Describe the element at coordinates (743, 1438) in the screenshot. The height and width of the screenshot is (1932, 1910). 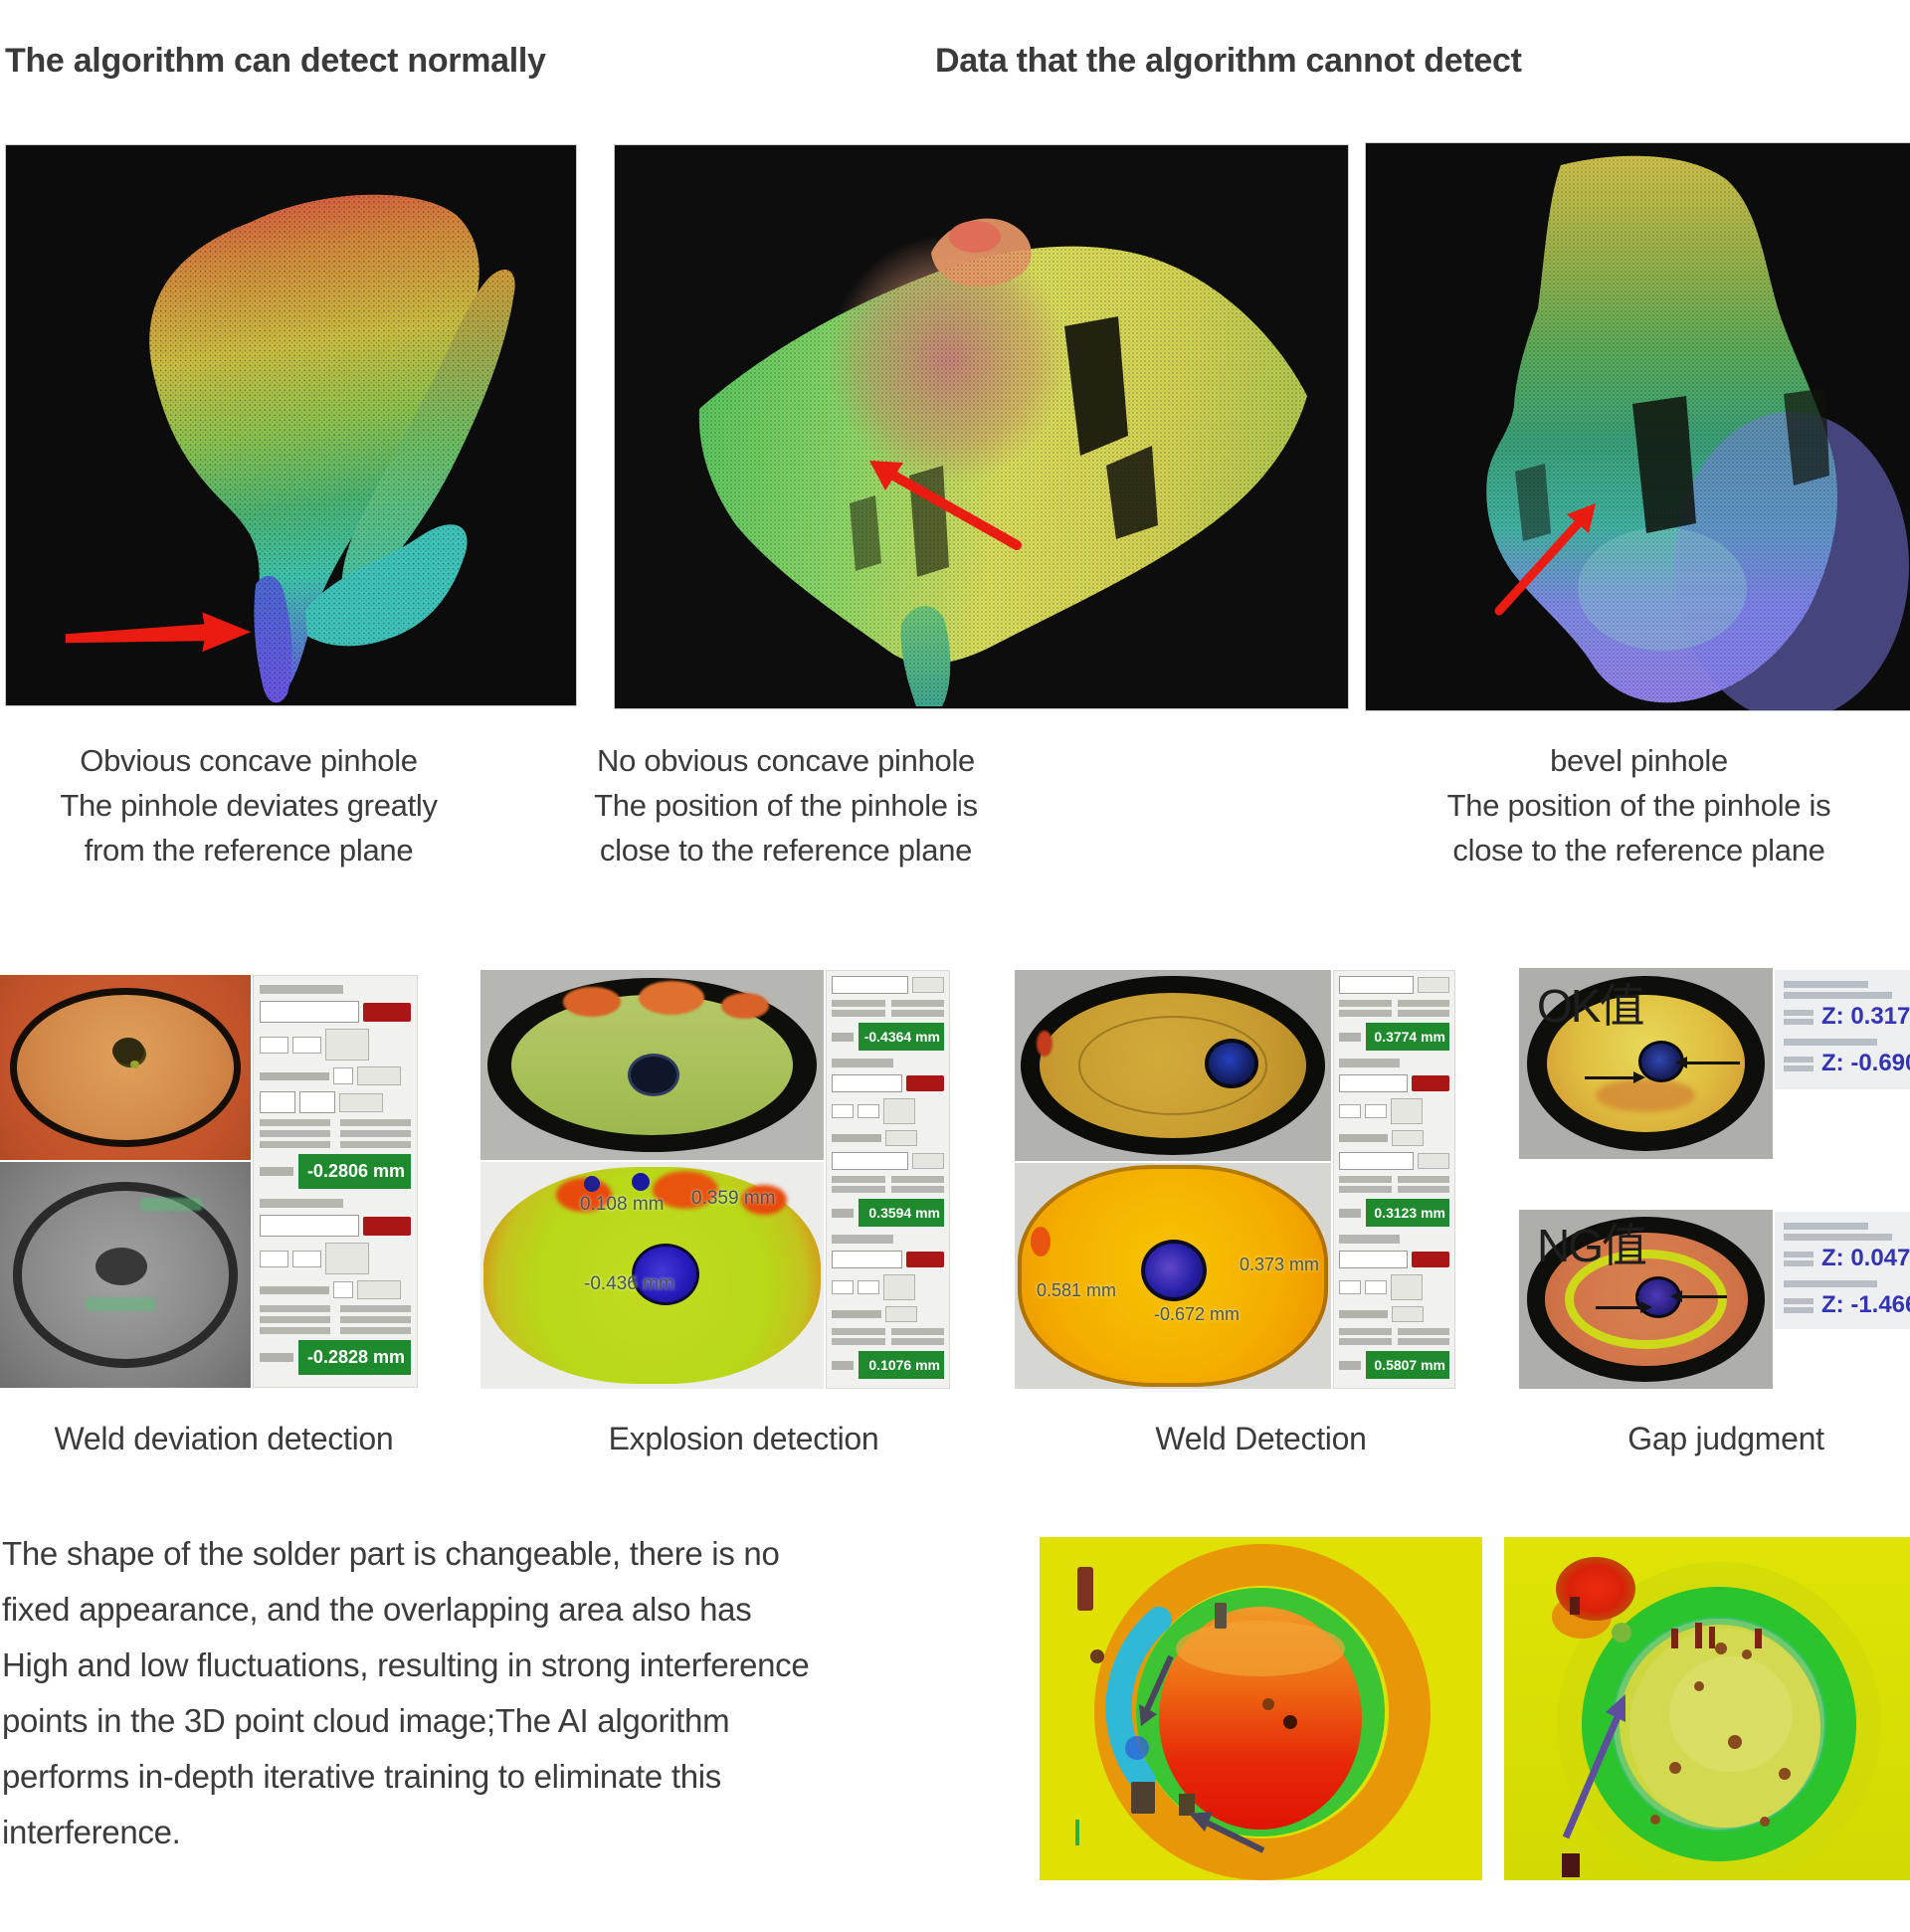
I see `panel-caption-2: Explosion detection` at that location.